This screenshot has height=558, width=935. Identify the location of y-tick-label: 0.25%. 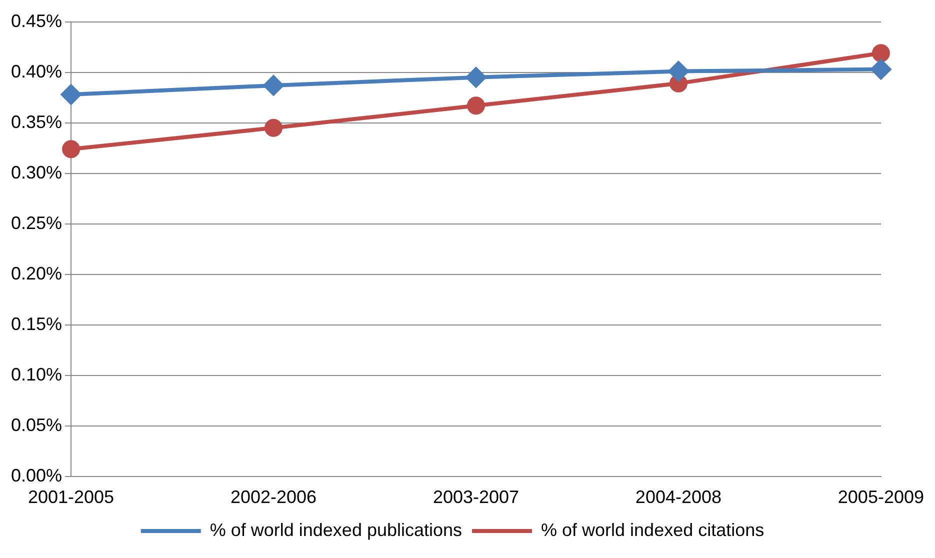
(36, 222).